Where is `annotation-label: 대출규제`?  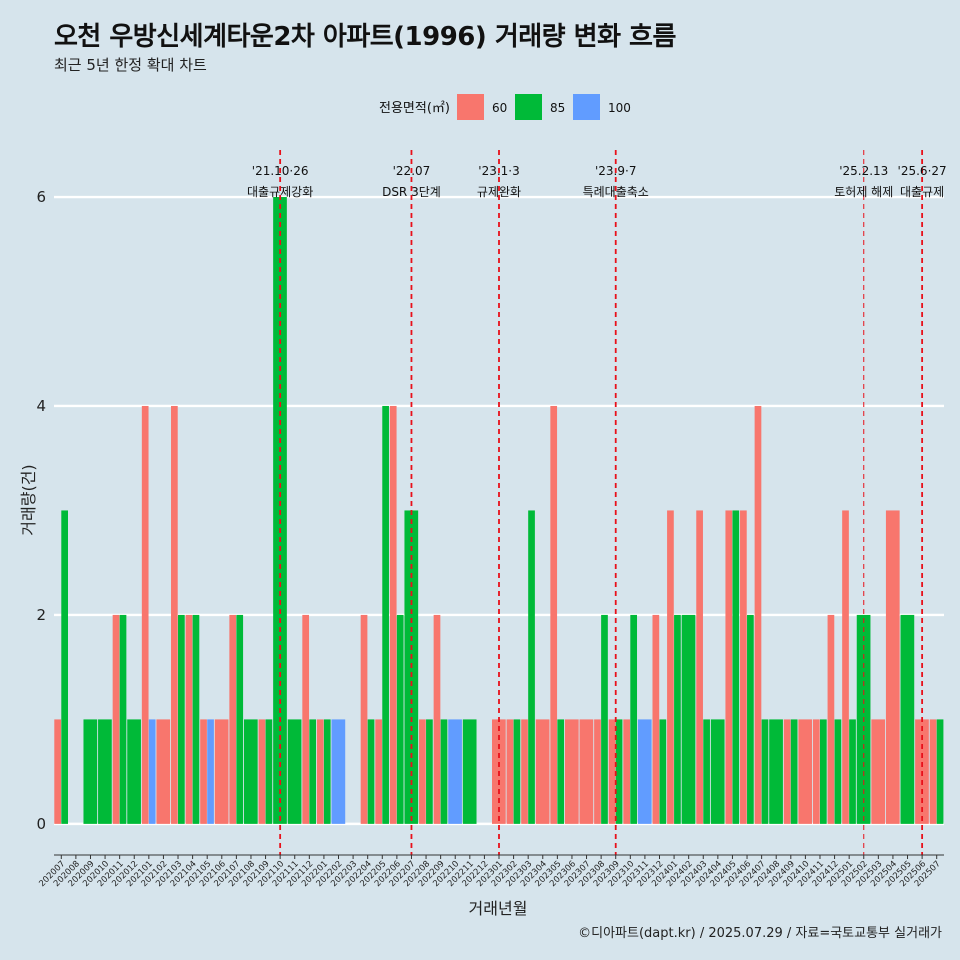 annotation-label: 대출규제 is located at coordinates (922, 192).